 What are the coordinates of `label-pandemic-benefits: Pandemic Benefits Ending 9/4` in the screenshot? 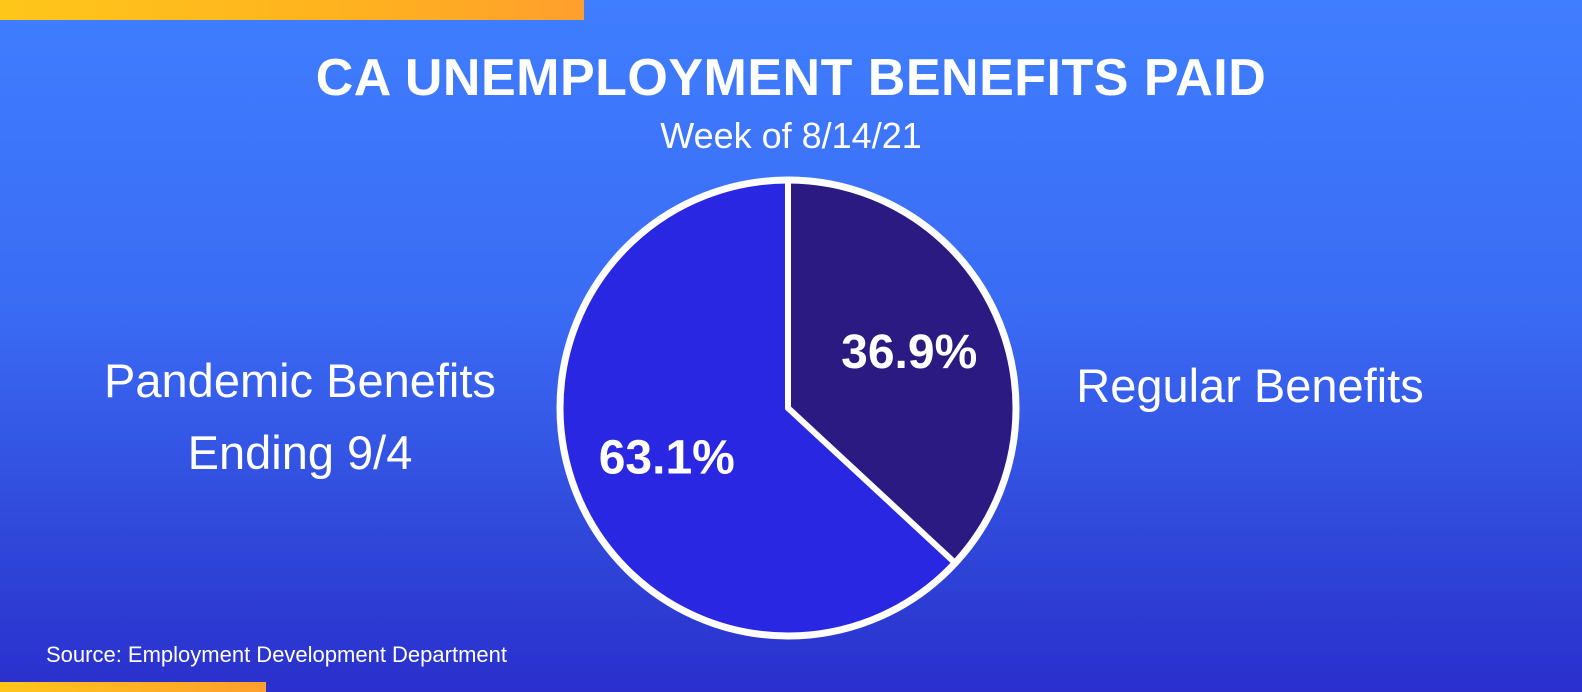 It's located at (300, 417).